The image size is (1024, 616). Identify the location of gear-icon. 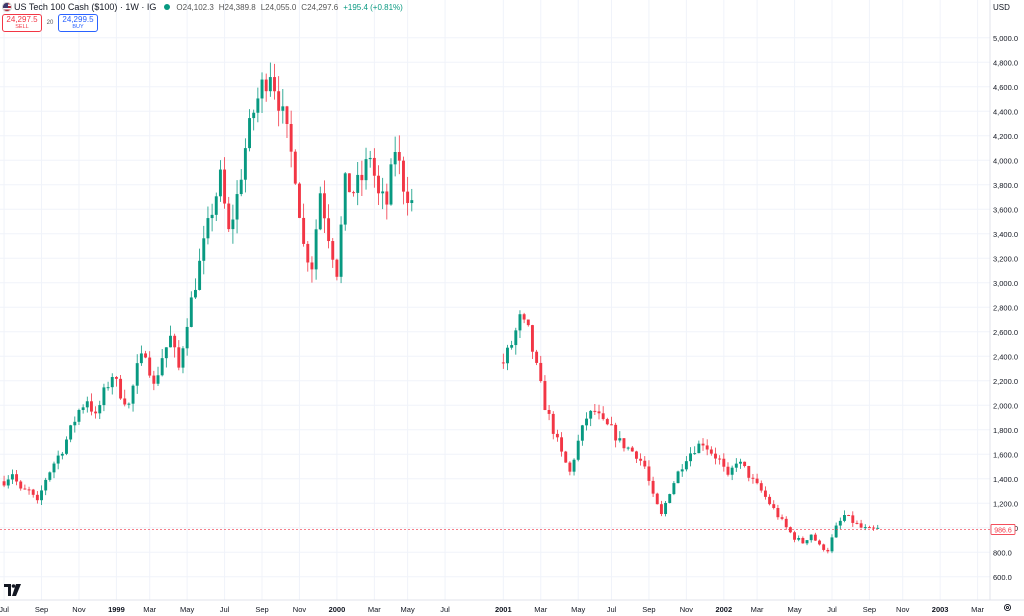
(1007, 607).